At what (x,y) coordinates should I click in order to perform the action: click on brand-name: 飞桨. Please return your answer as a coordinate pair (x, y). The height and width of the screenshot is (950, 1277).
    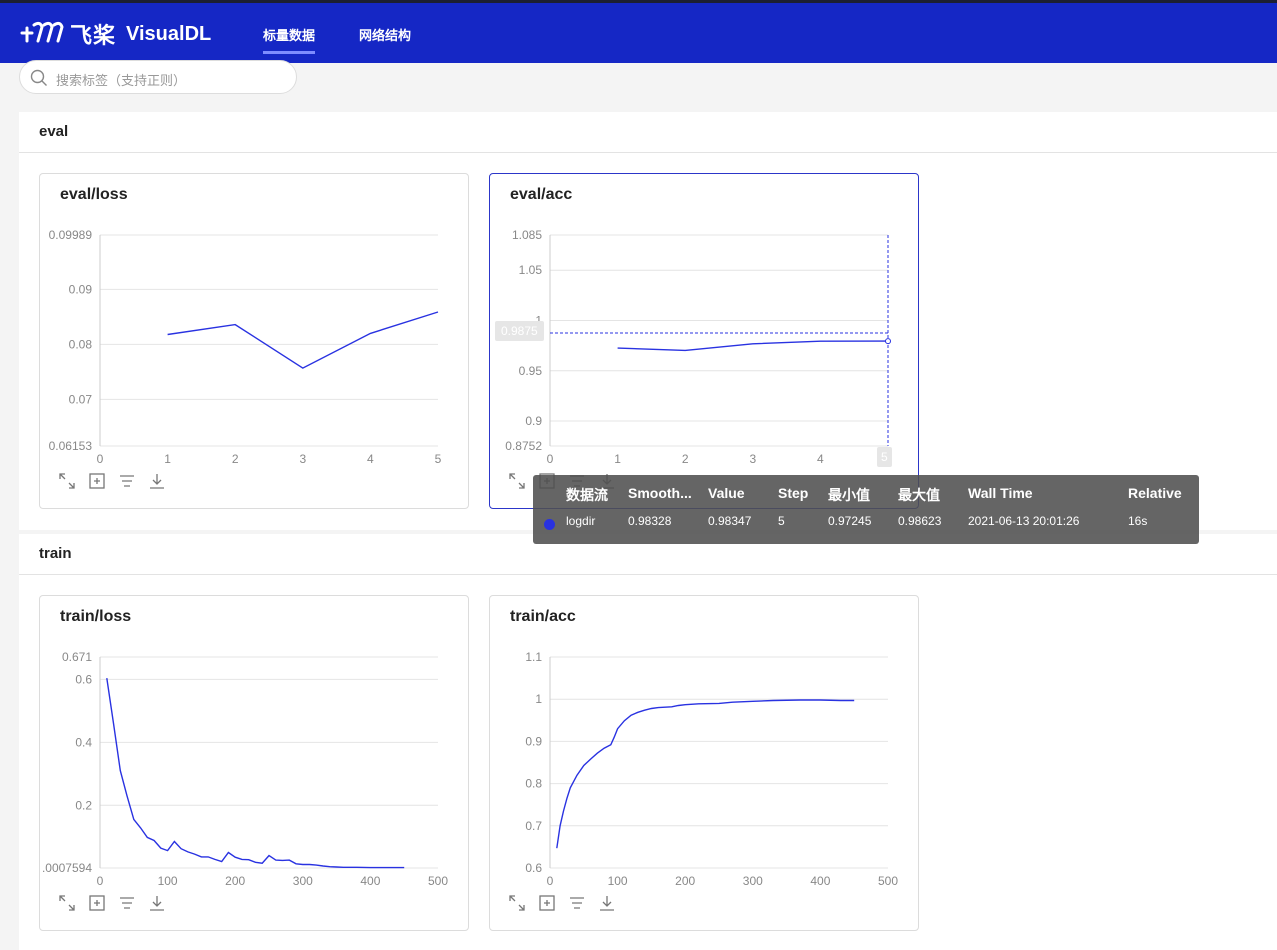
    Looking at the image, I should click on (93, 35).